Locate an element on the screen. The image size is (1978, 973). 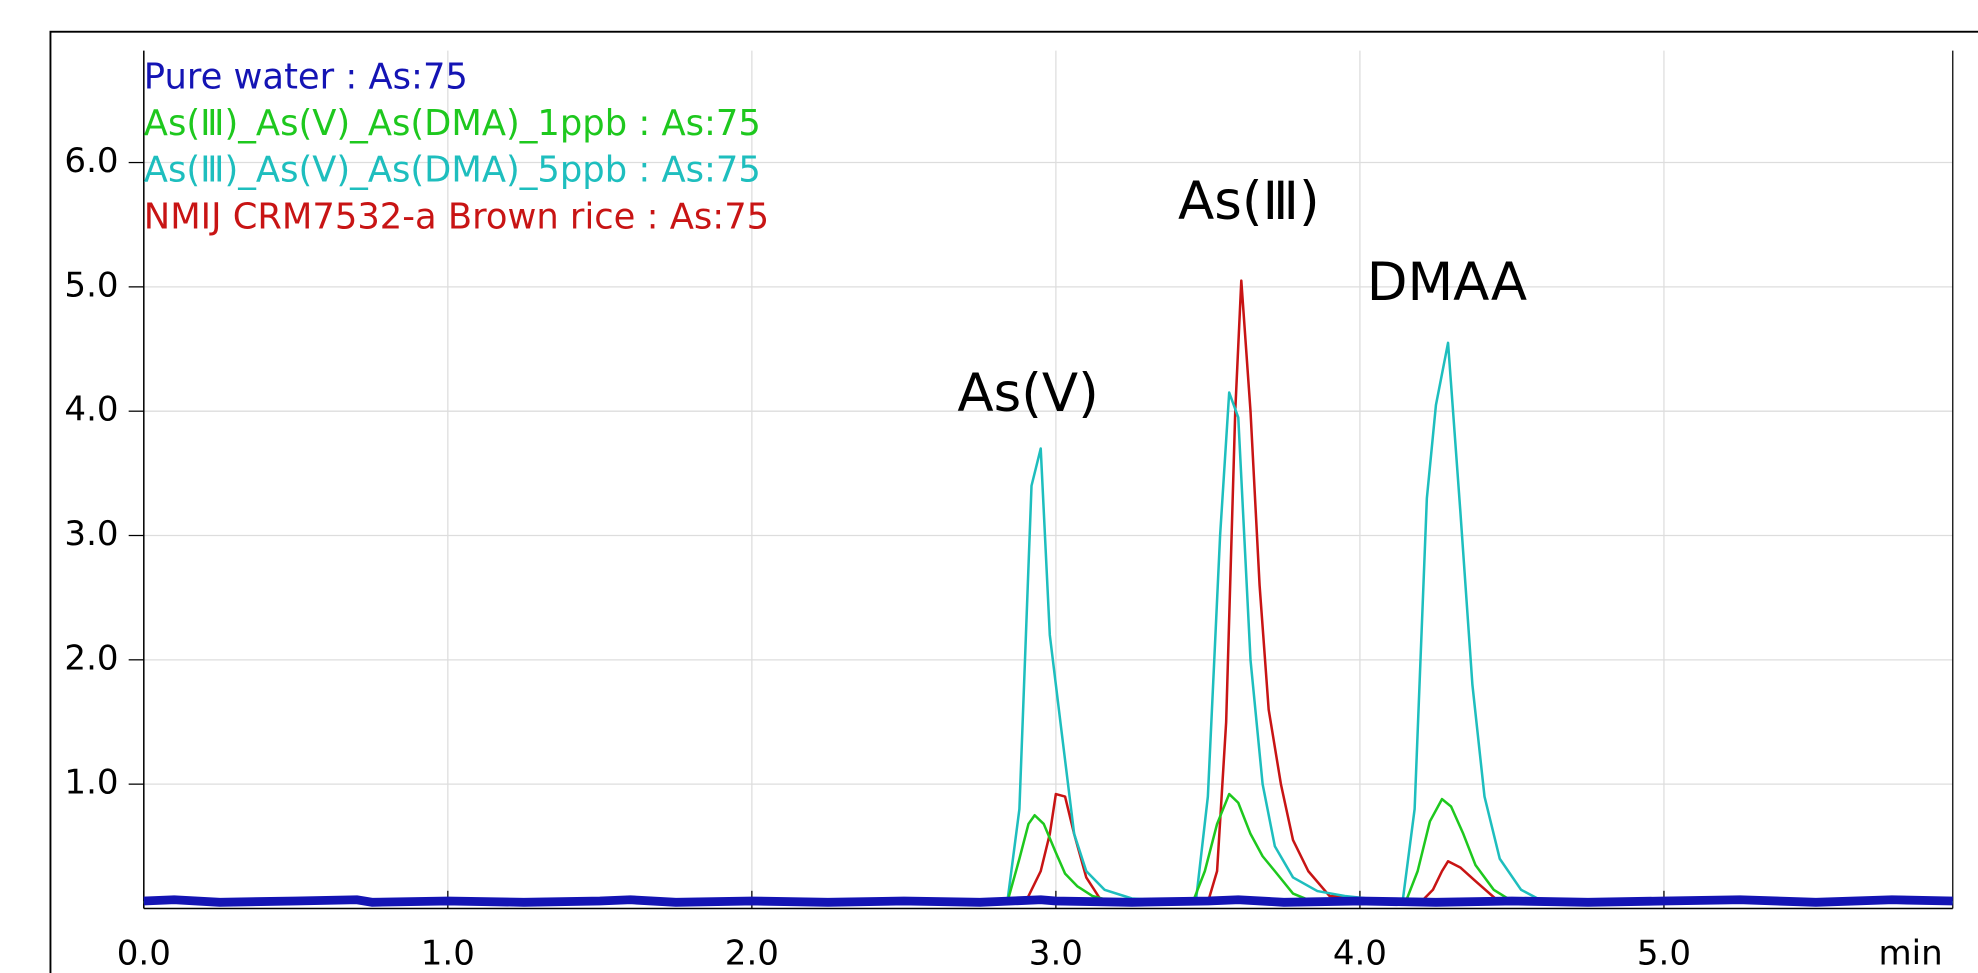
x-tick-label: 2.0 is located at coordinates (752, 953).